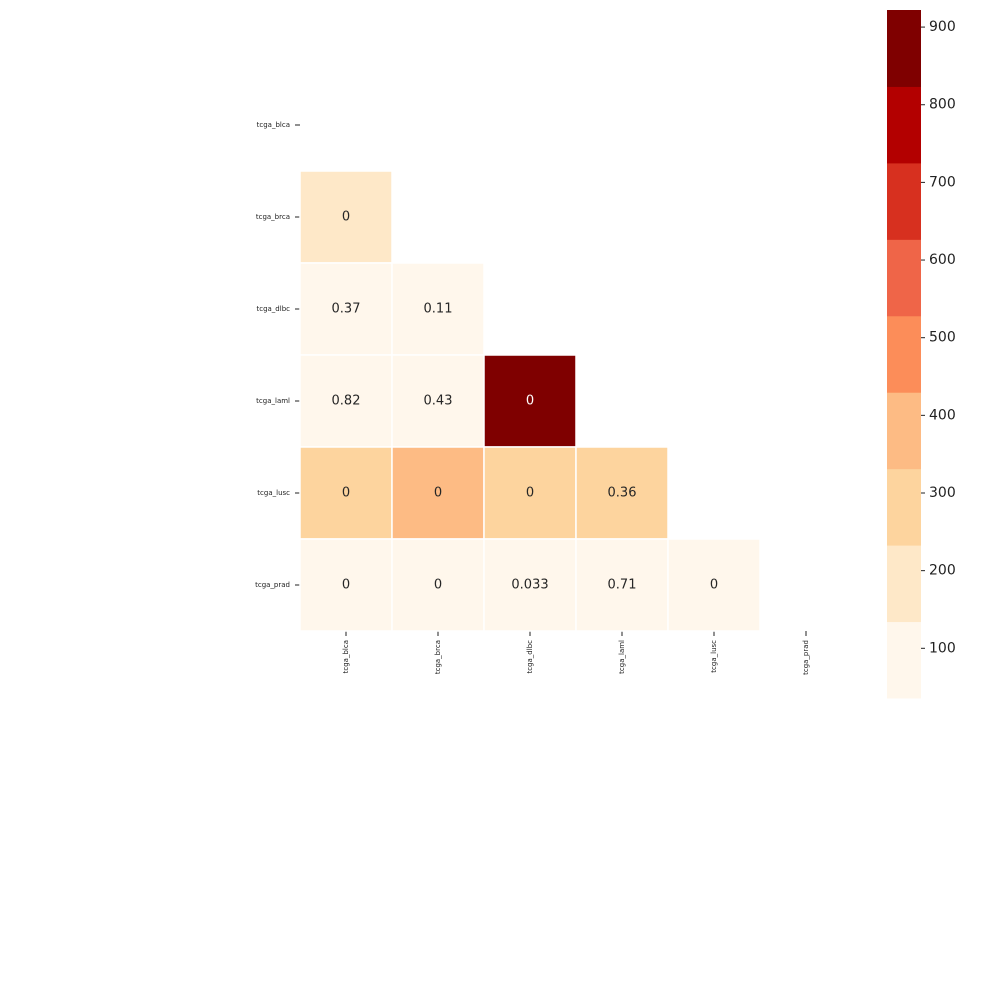 This screenshot has width=1000, height=1000. I want to click on y-tick-label: tcga_brca, so click(273, 217).